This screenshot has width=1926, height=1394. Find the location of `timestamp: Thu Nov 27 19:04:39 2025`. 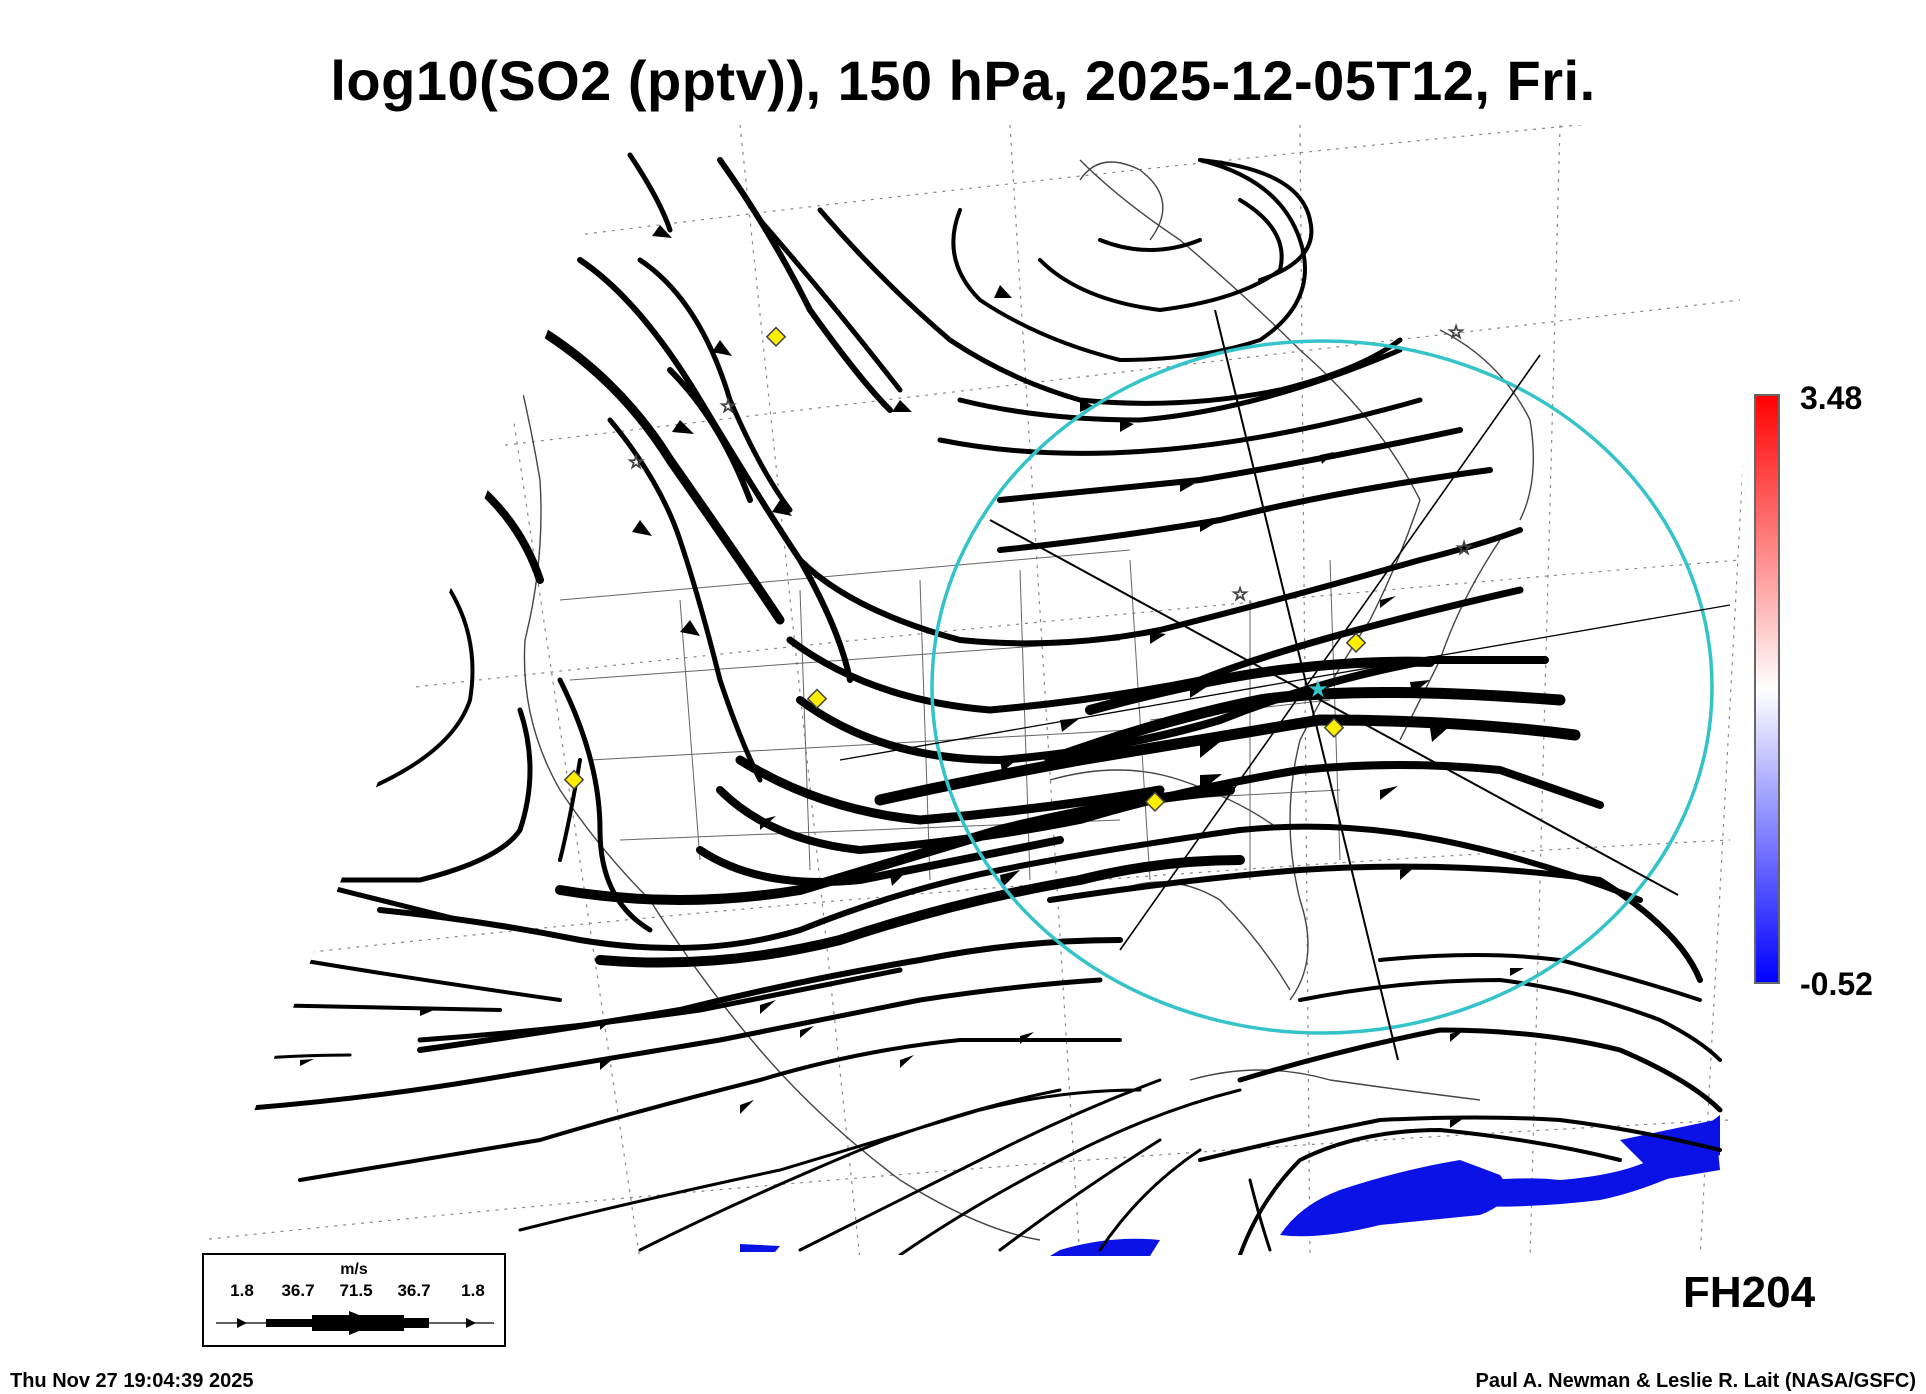

timestamp: Thu Nov 27 19:04:39 2025 is located at coordinates (132, 1381).